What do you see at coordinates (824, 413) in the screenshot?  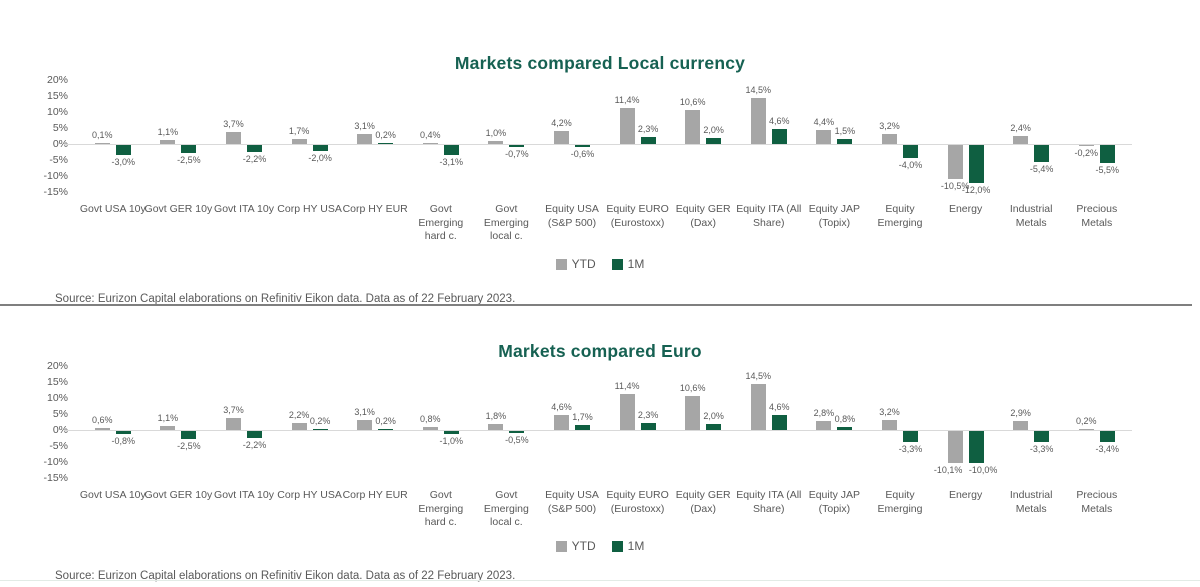 I see `bar-value-label: 2,8%` at bounding box center [824, 413].